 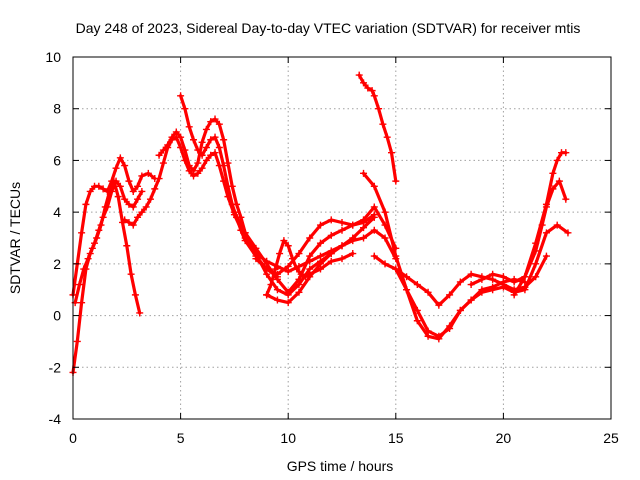 I want to click on y-tick-label: -4, so click(x=55, y=419).